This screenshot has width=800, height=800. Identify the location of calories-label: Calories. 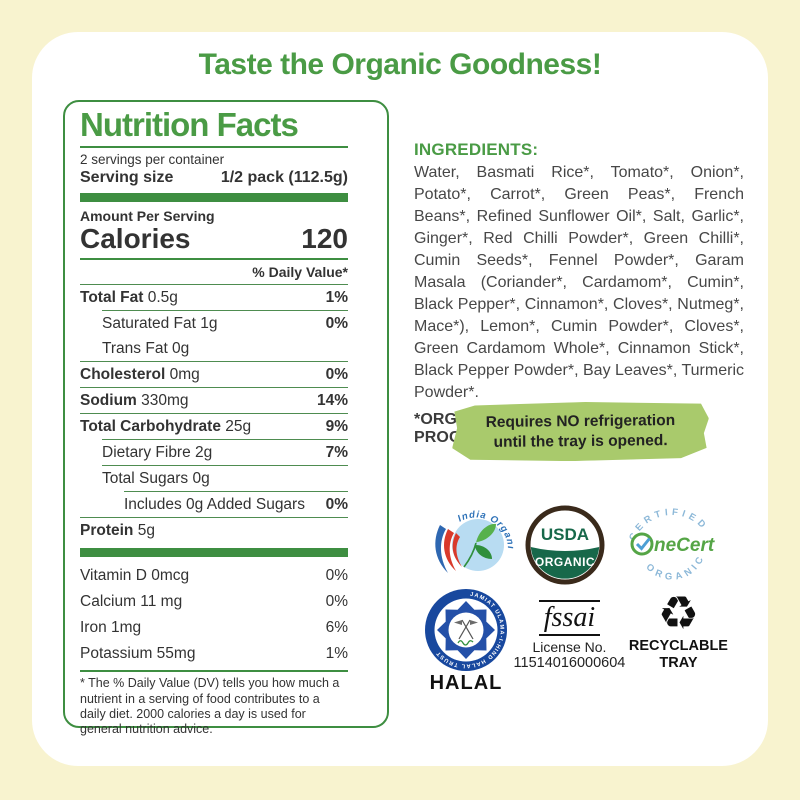
(135, 238).